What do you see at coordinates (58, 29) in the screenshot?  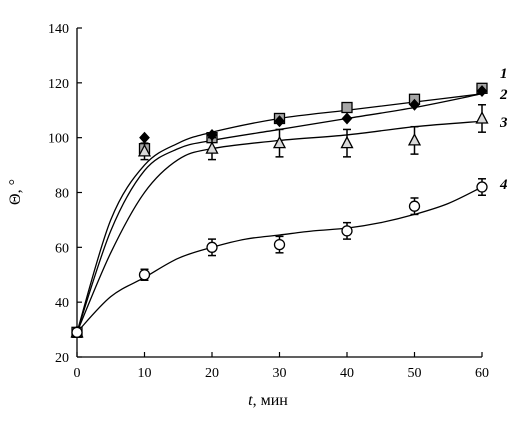 I see `y-tick-label: 140` at bounding box center [58, 29].